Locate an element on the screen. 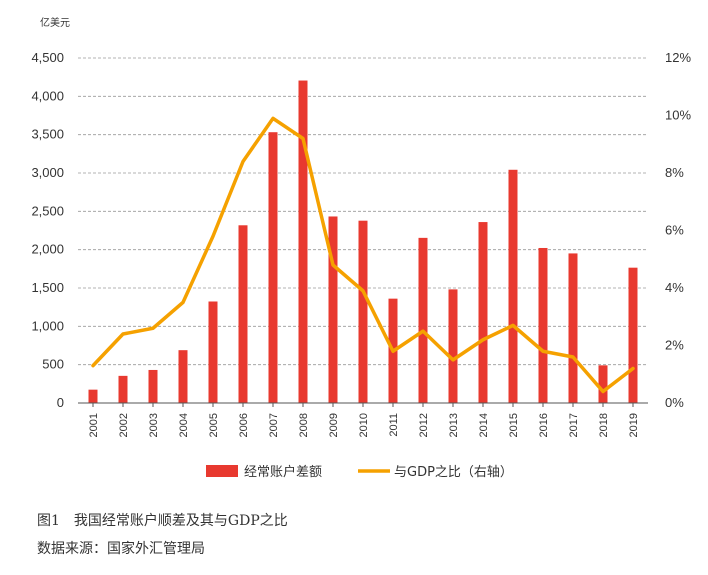  figure-caption: 图1 我国经常账户顺差及其与GDP之比 is located at coordinates (162, 521).